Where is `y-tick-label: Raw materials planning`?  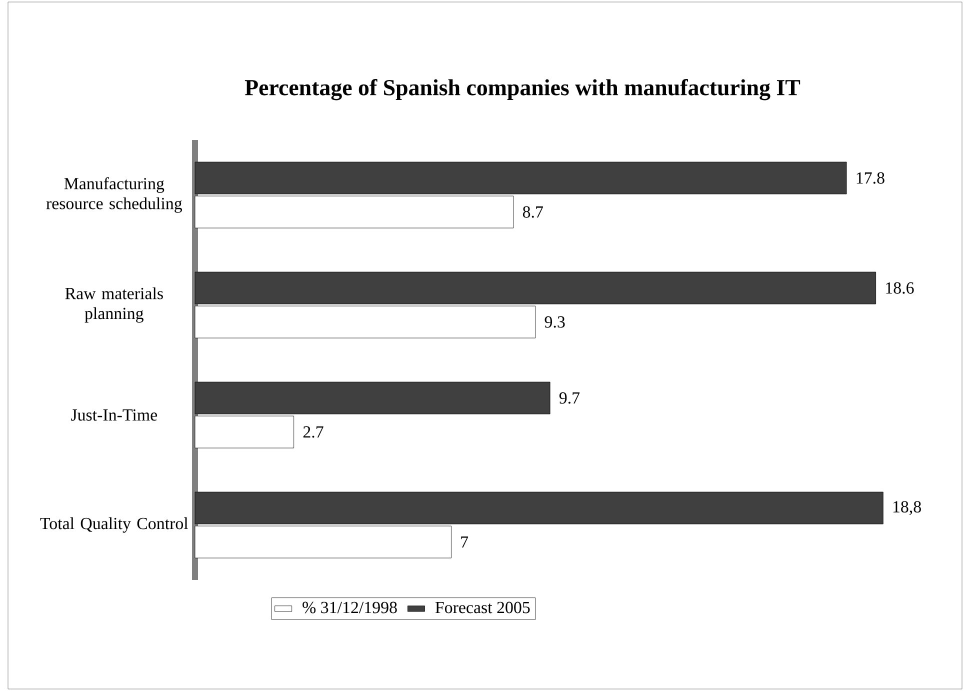 y-tick-label: Raw materials planning is located at coordinates (114, 305).